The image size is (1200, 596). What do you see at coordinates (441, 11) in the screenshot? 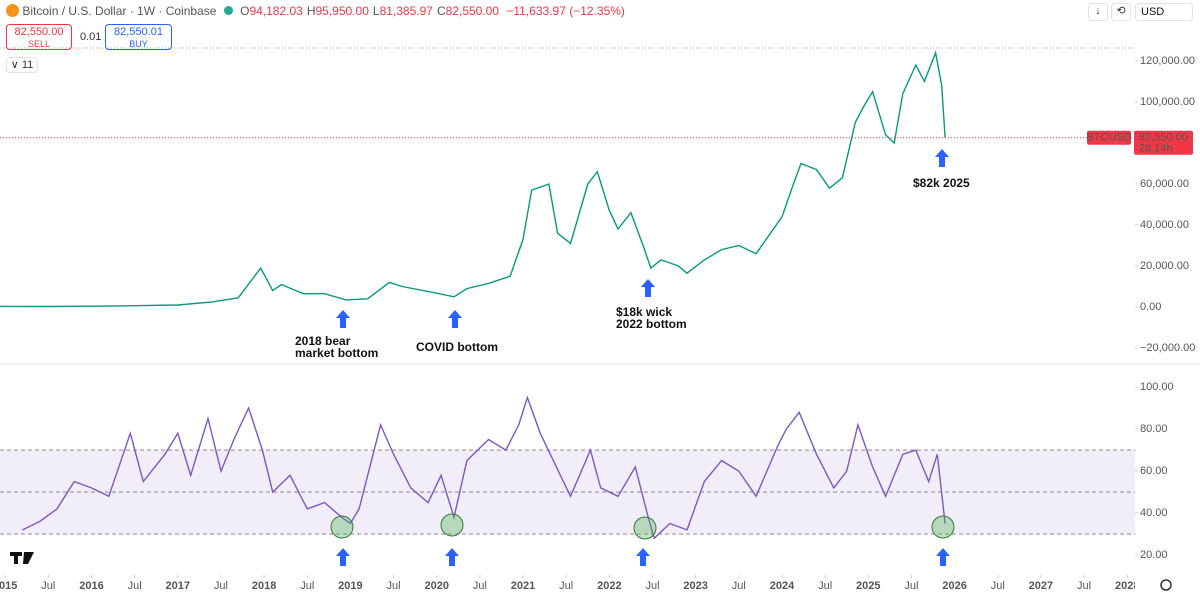
I see `ohlc-key: C` at bounding box center [441, 11].